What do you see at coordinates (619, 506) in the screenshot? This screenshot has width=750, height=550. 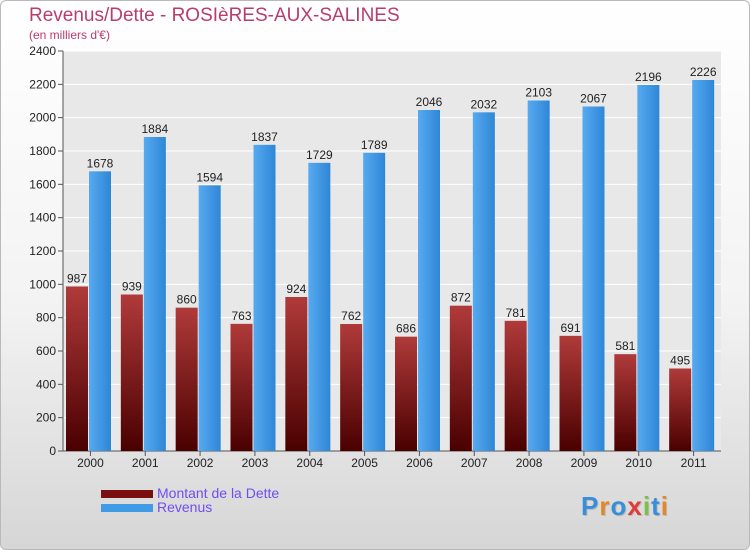 I see `logo-letter: o` at bounding box center [619, 506].